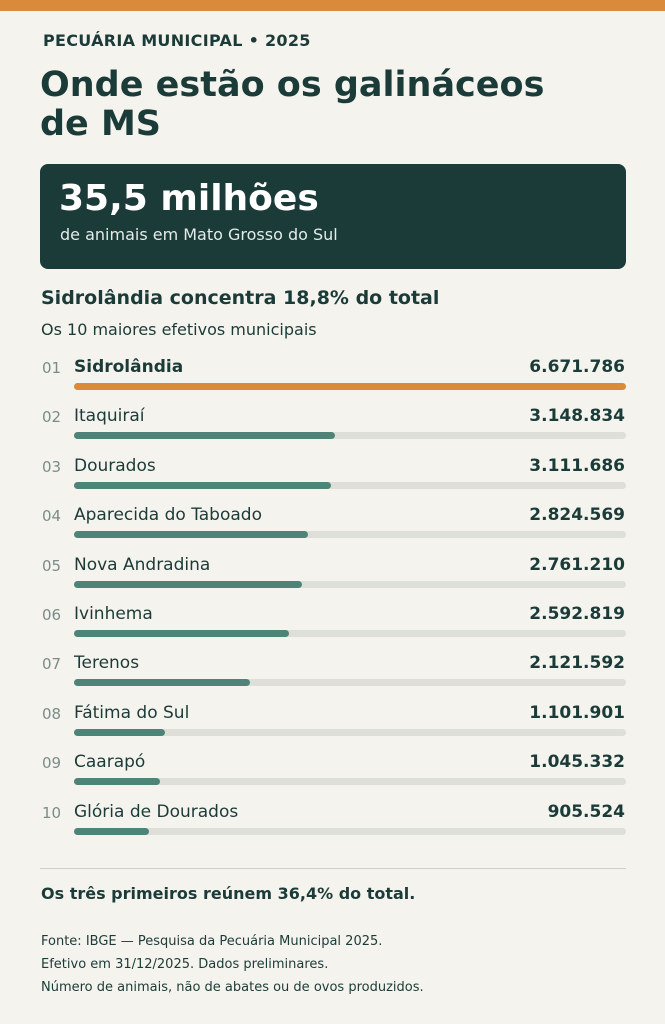 The height and width of the screenshot is (1024, 665). What do you see at coordinates (228, 893) in the screenshot?
I see `summary-note: Os três primeiros reúnem 36,4% do total.` at bounding box center [228, 893].